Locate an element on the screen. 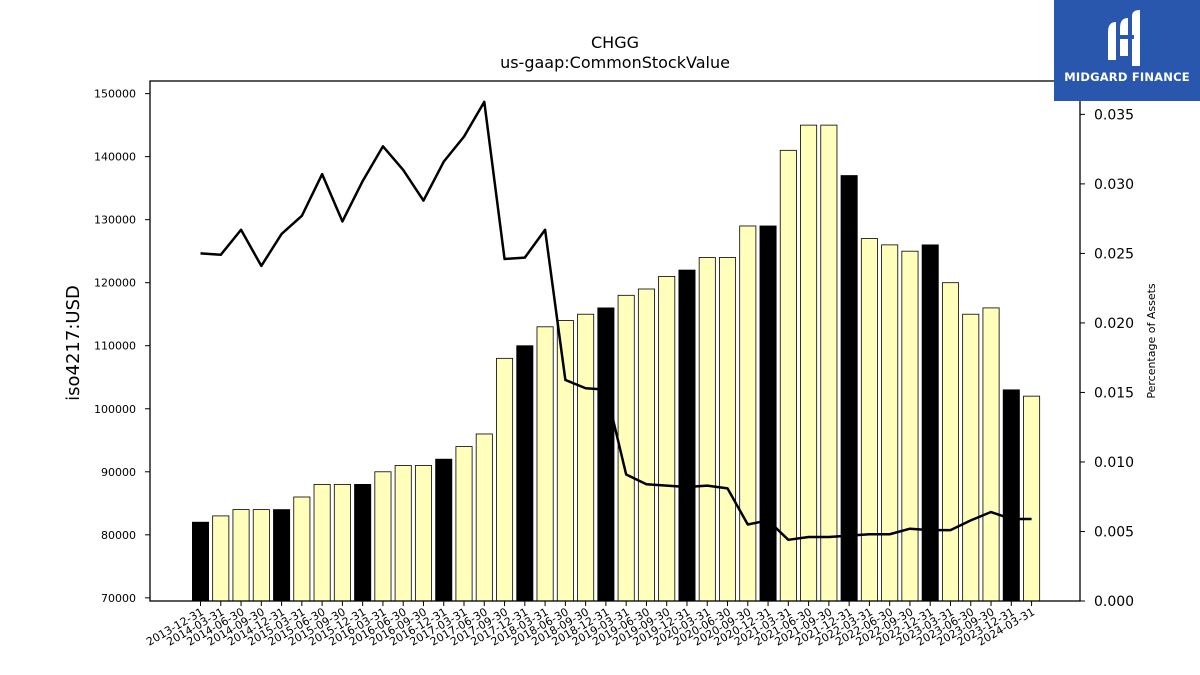  y2-tick-label: 0.010 is located at coordinates (1114, 463).